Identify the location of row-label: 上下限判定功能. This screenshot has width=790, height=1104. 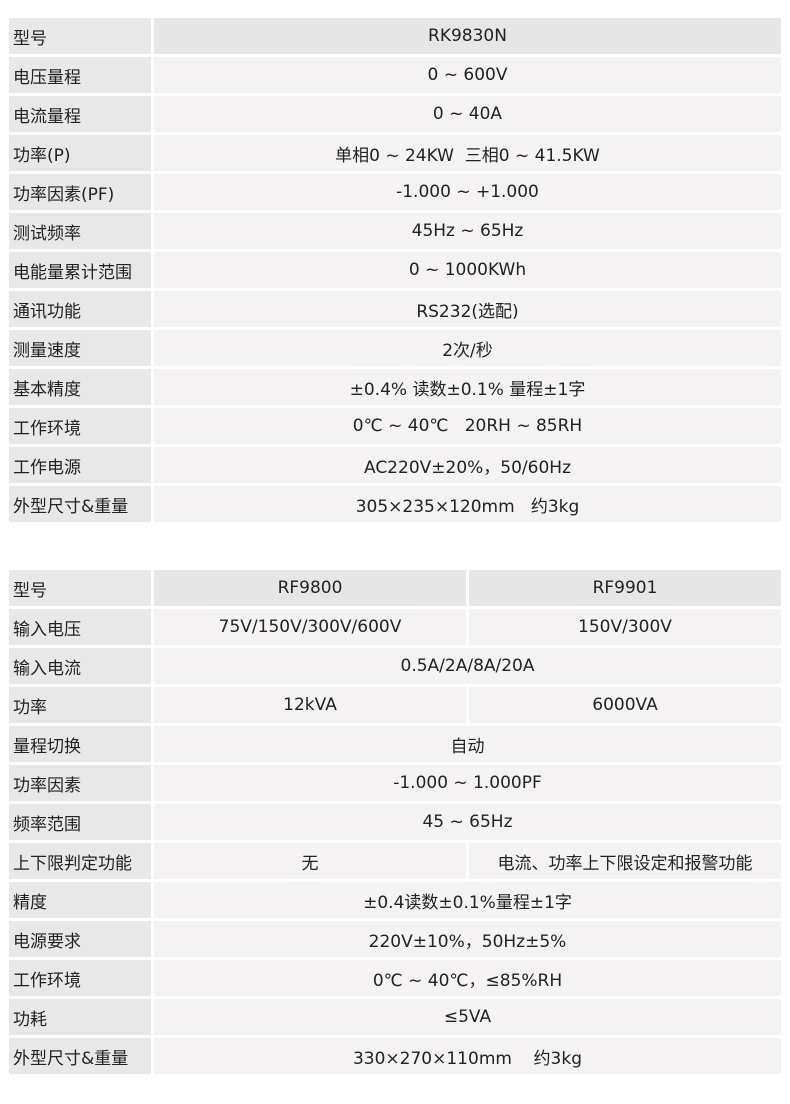
(80, 861).